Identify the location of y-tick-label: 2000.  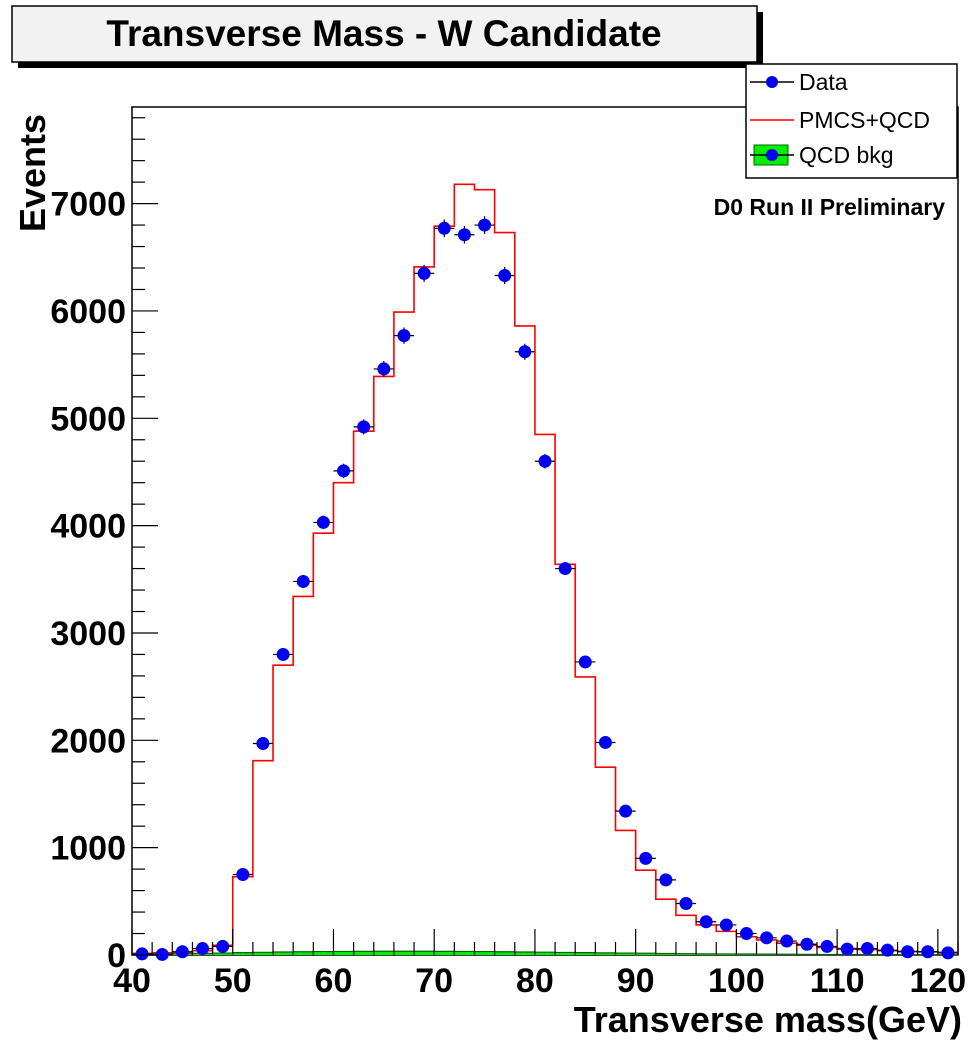
(88, 741).